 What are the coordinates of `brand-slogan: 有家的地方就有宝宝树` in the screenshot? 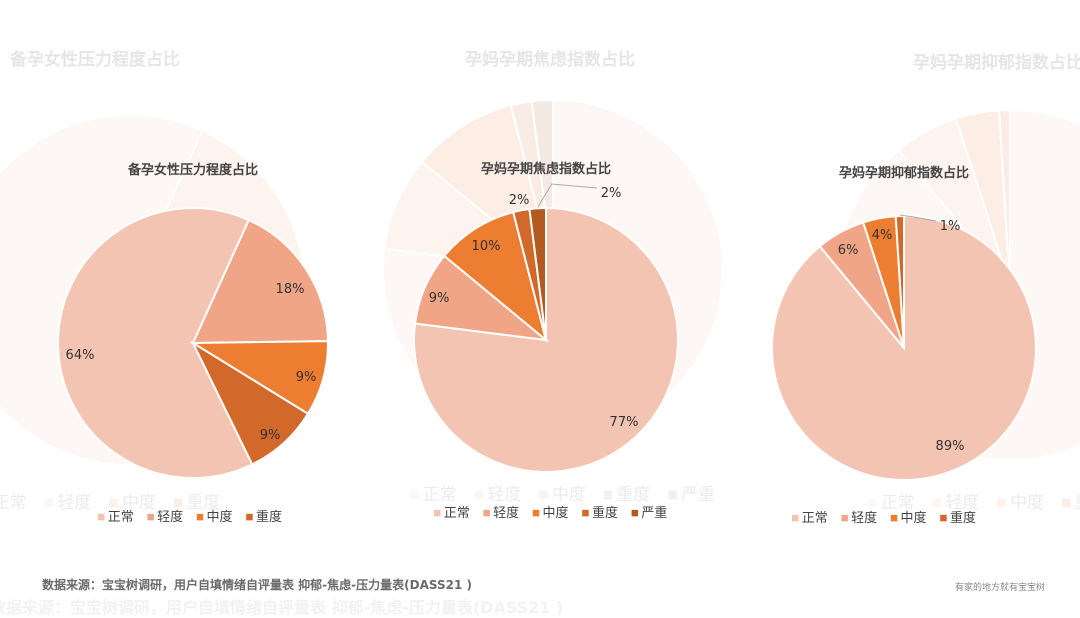 It's located at (1000, 588).